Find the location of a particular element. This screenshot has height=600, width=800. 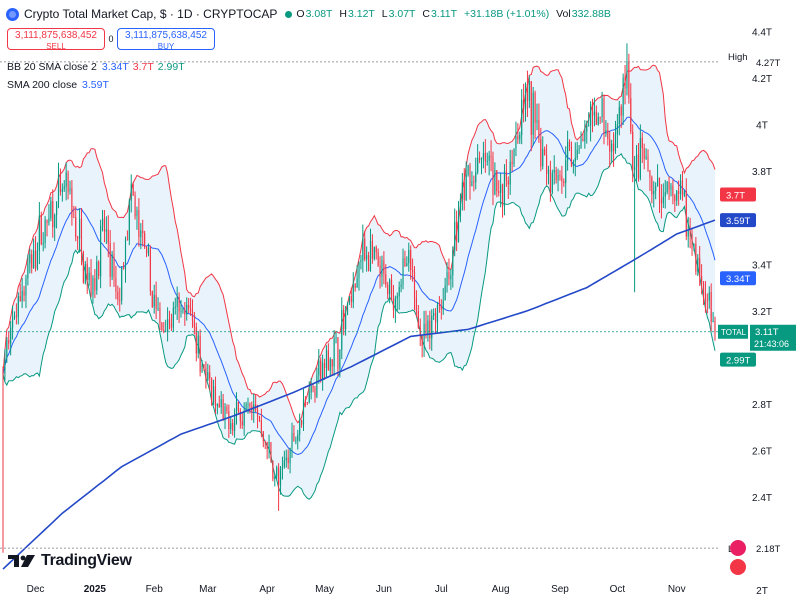

buy-button: 3,111,875,638,452 BUY is located at coordinates (166, 39).